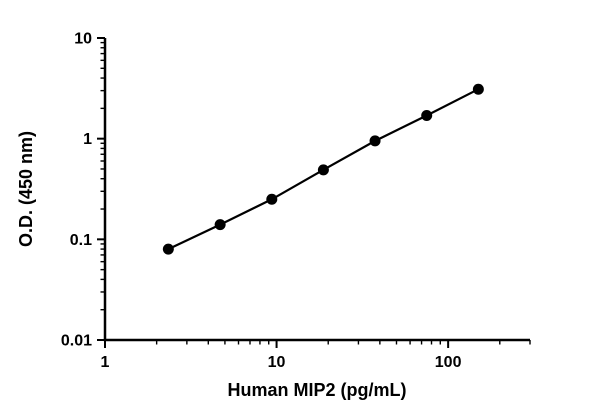 This screenshot has height=420, width=600. What do you see at coordinates (105, 362) in the screenshot?
I see `x-tick-label: 1` at bounding box center [105, 362].